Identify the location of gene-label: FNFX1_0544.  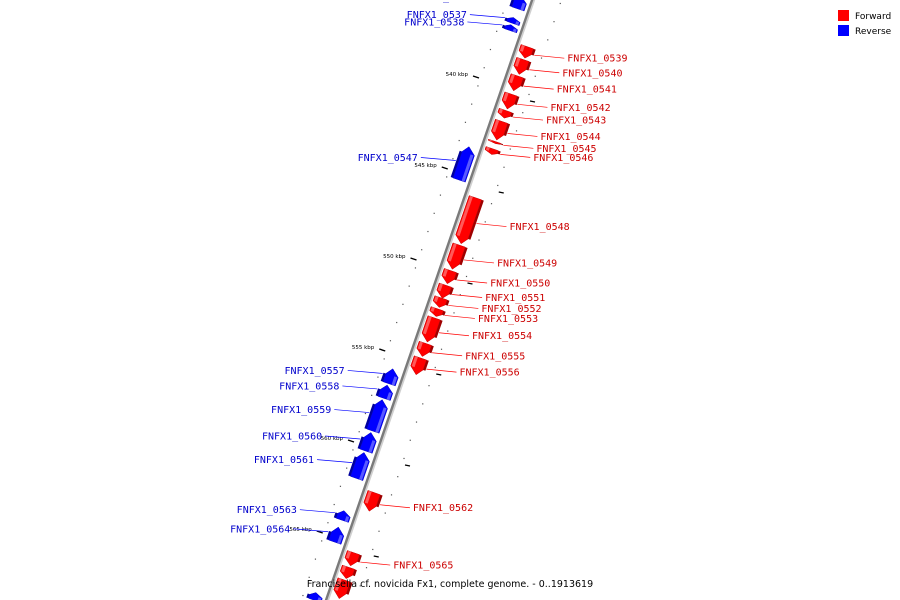
(570, 137).